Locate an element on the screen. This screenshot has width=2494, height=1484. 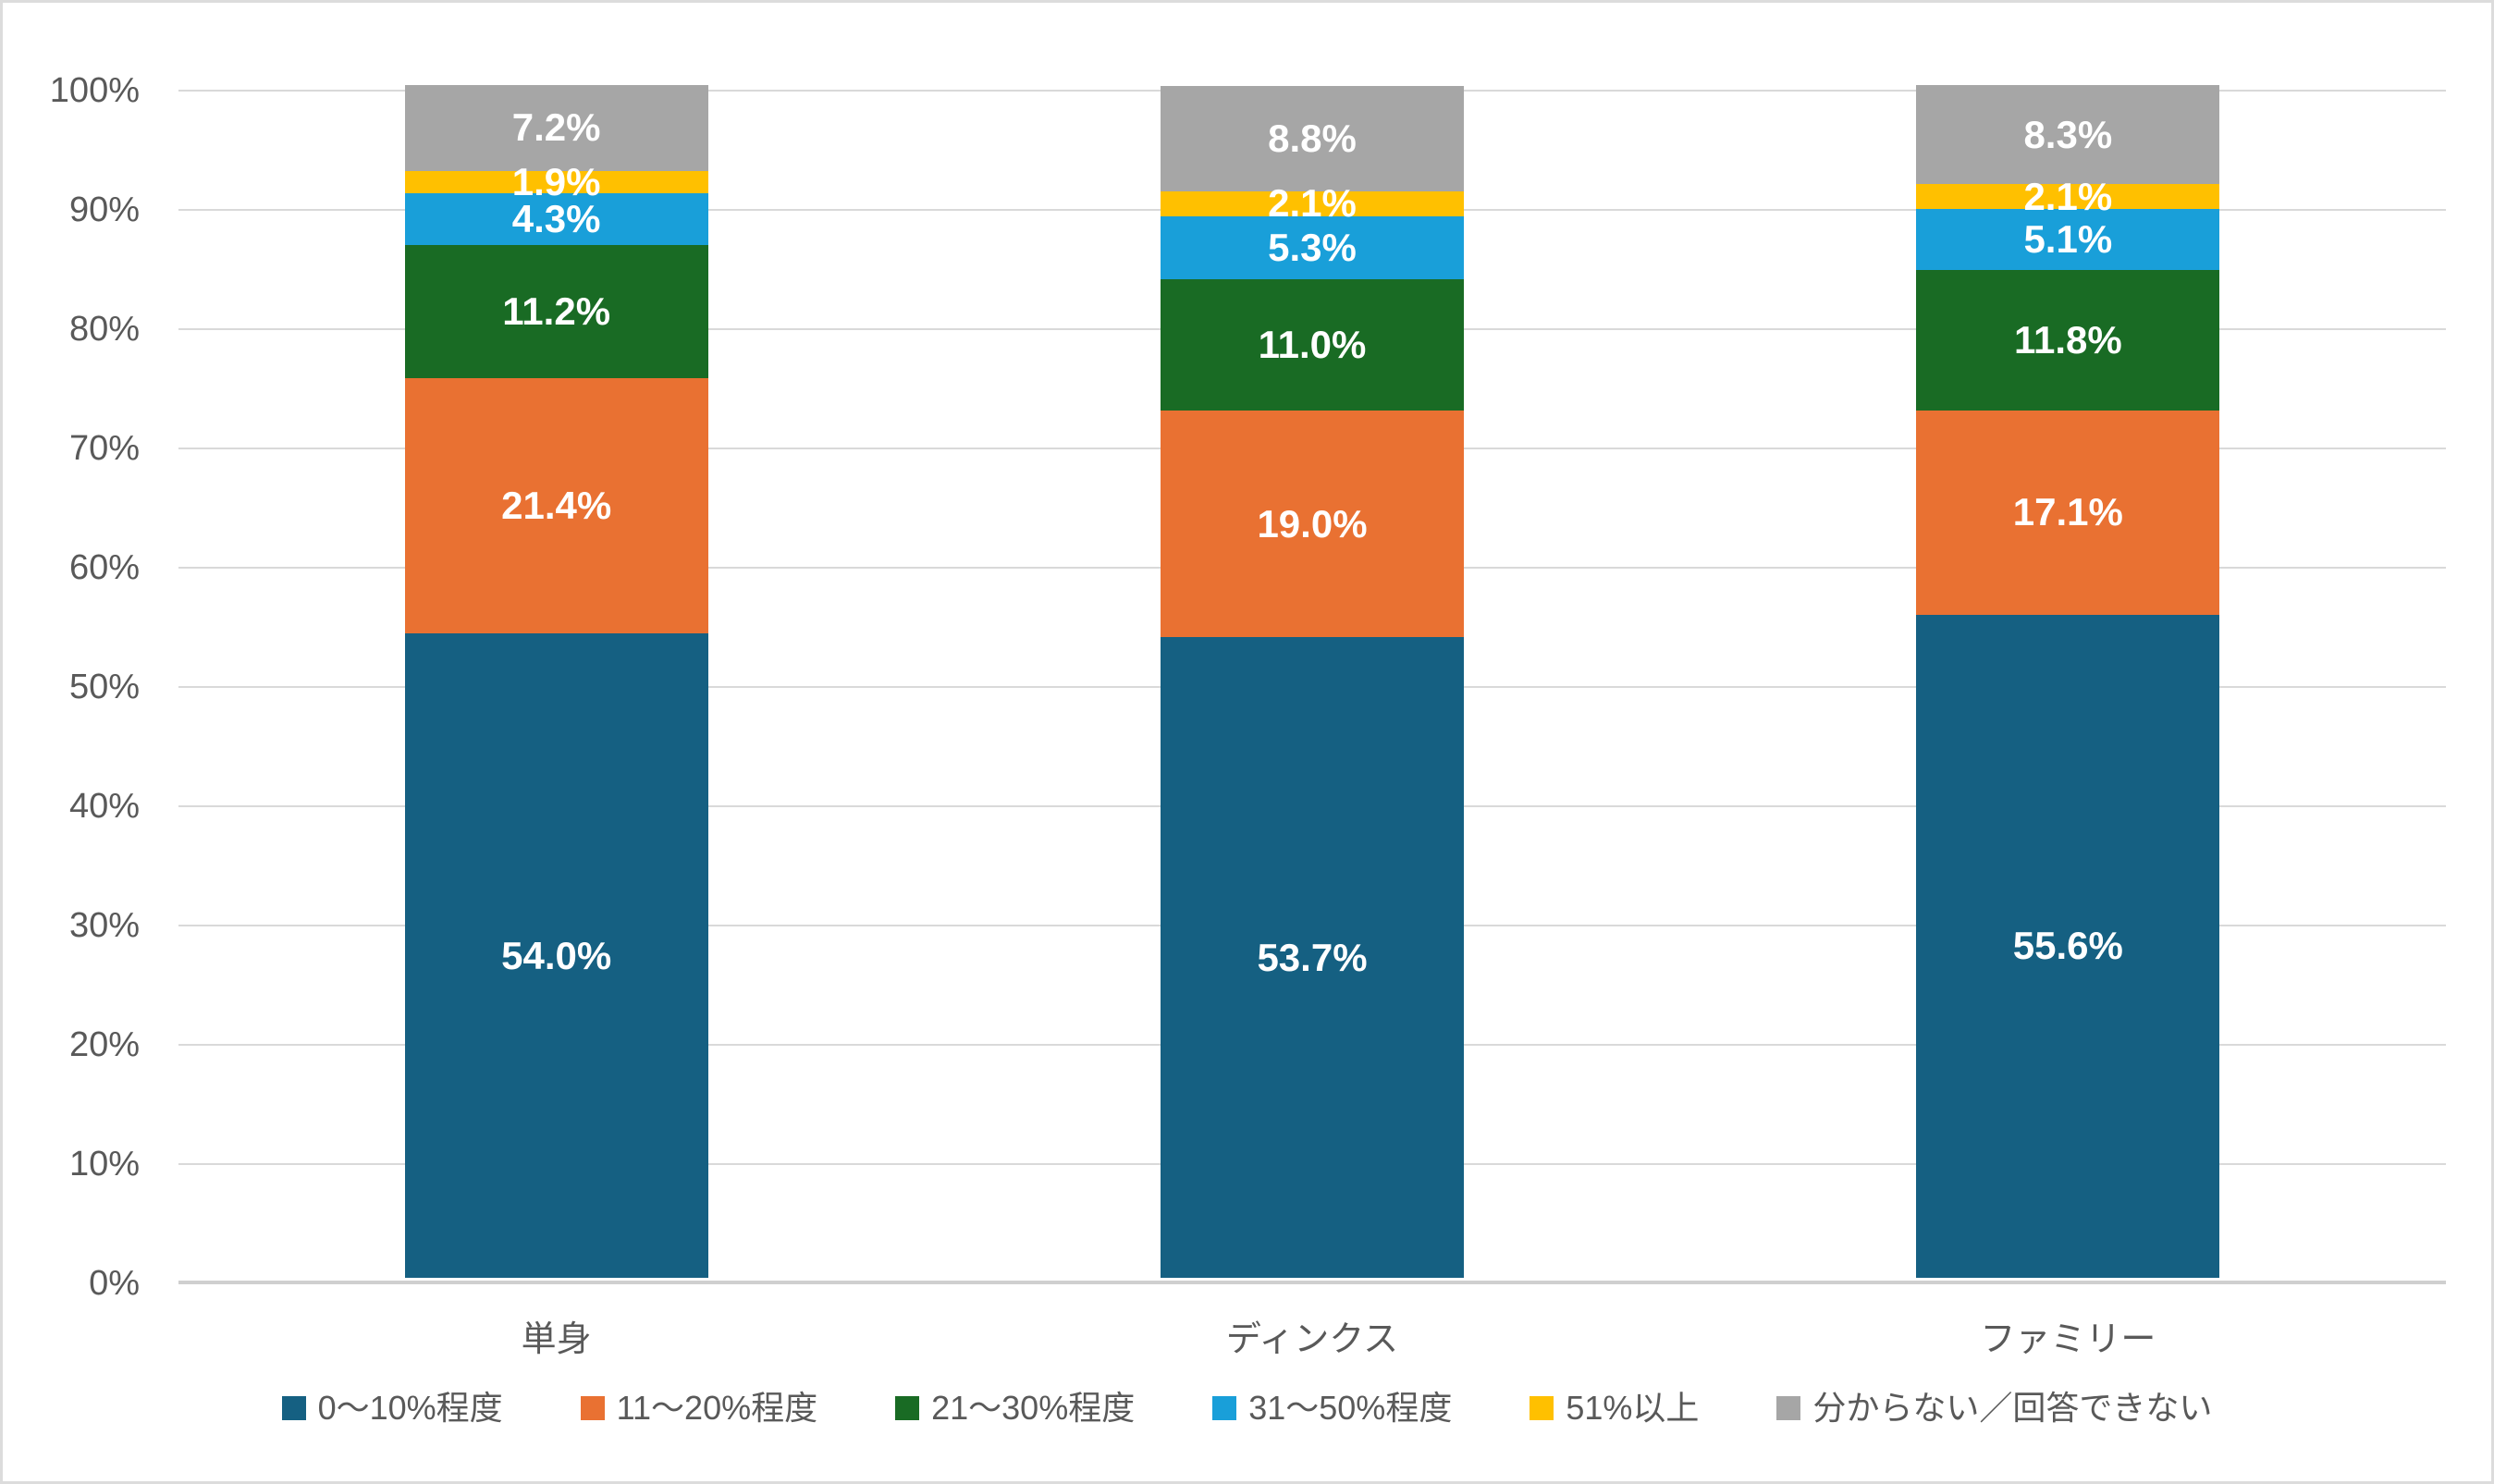
segment-ディンクス-31〜50%程度: 5.3% is located at coordinates (1312, 247).